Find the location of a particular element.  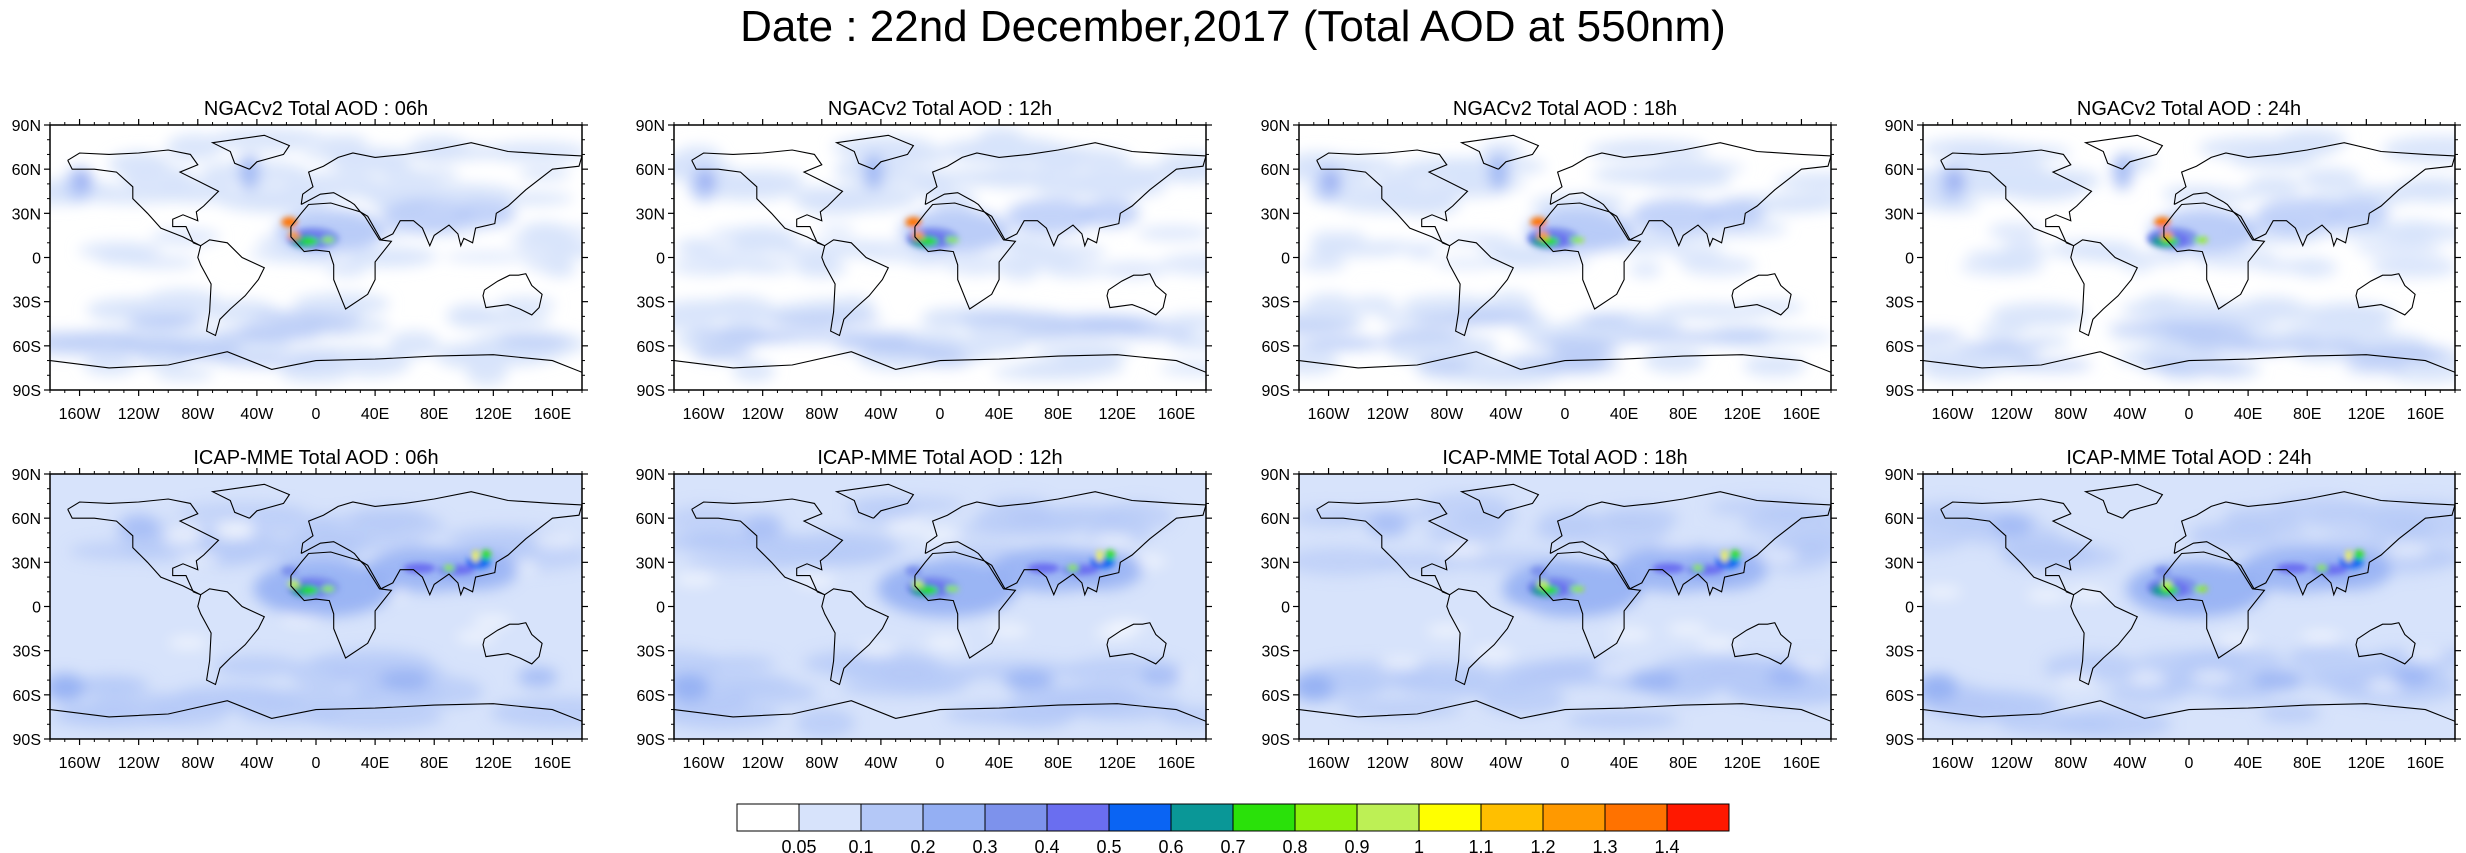

panel-title: NGACv2 Total AOD : 18h is located at coordinates (1565, 109).